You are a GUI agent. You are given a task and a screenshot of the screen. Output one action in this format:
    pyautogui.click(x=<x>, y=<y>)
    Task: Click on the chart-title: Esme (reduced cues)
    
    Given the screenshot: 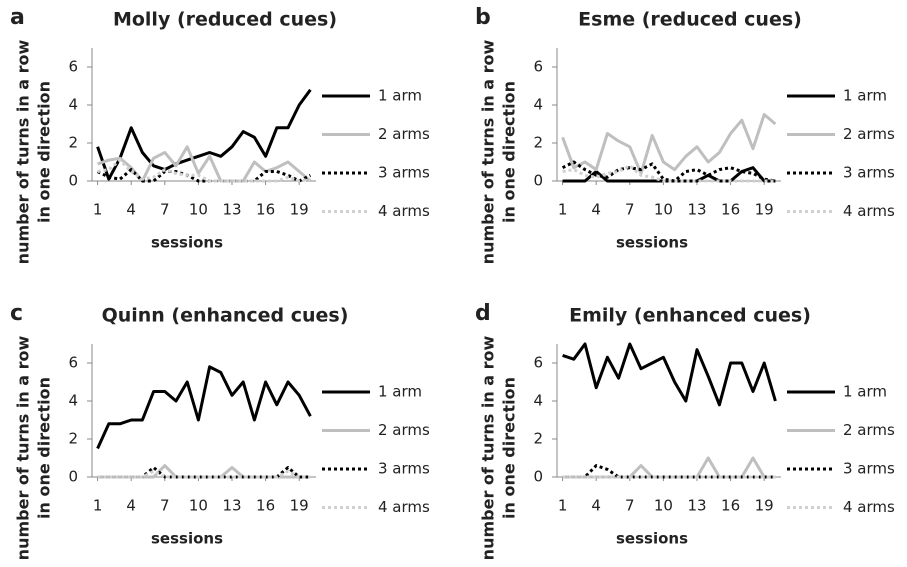 What is the action you would take?
    pyautogui.click(x=690, y=20)
    